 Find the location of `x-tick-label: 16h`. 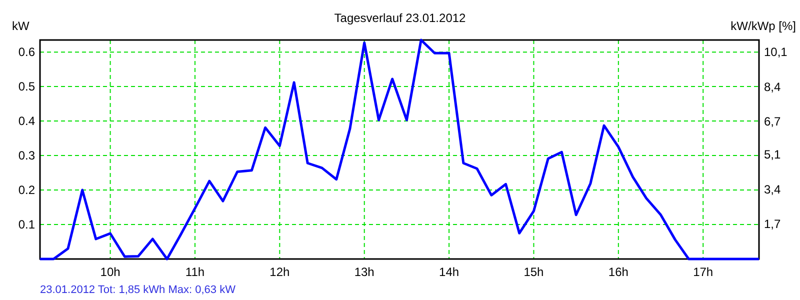

x-tick-label: 16h is located at coordinates (618, 272).